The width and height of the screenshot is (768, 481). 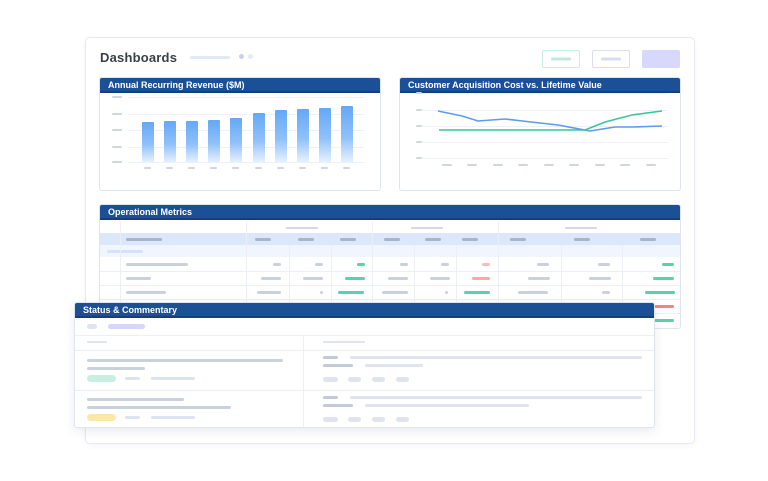 I want to click on status-badge-green, so click(x=101, y=378).